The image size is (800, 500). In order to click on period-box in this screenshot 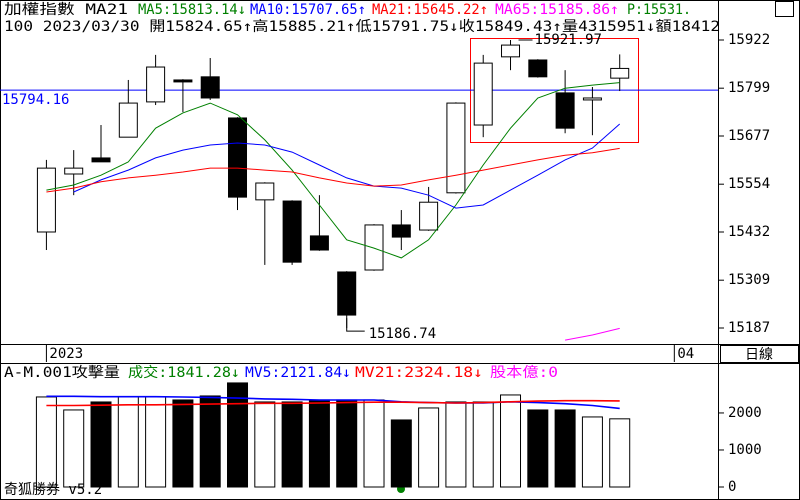, I will do `click(759, 354)`.